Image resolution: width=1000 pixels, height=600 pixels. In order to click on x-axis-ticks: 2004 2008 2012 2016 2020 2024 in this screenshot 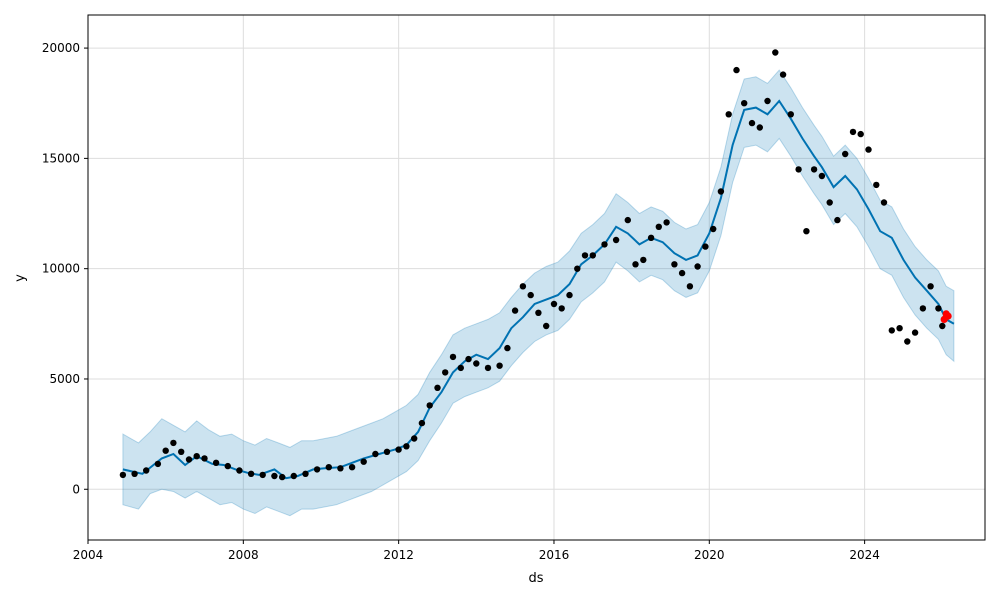, I will do `click(476, 551)`.